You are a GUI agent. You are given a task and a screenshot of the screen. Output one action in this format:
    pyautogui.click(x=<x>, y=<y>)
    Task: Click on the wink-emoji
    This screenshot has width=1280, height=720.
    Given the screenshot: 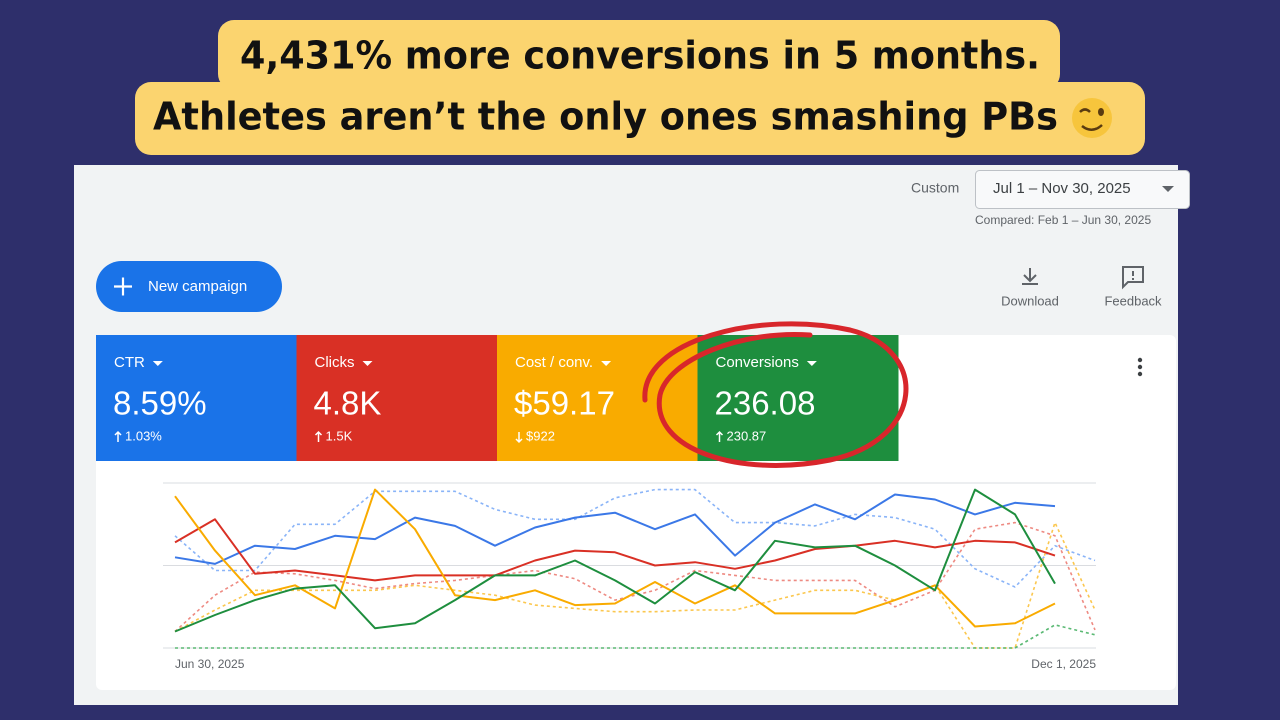 What is the action you would take?
    pyautogui.click(x=1092, y=118)
    